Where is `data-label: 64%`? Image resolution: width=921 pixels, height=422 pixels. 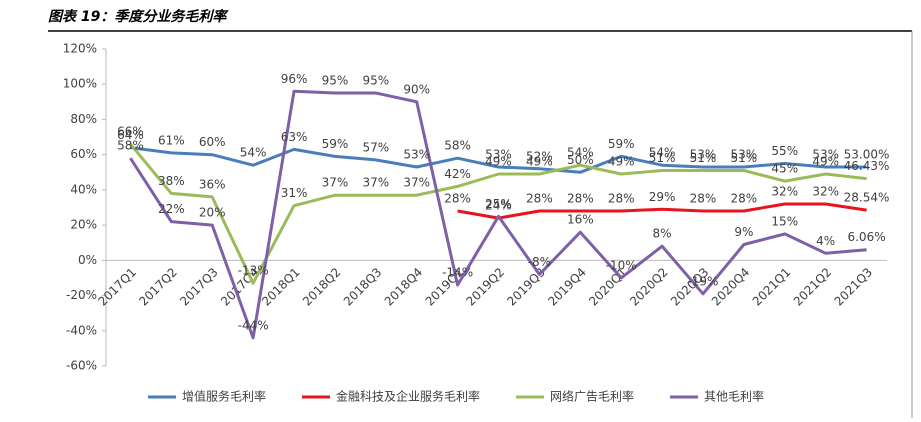
data-label: 64% is located at coordinates (130, 135).